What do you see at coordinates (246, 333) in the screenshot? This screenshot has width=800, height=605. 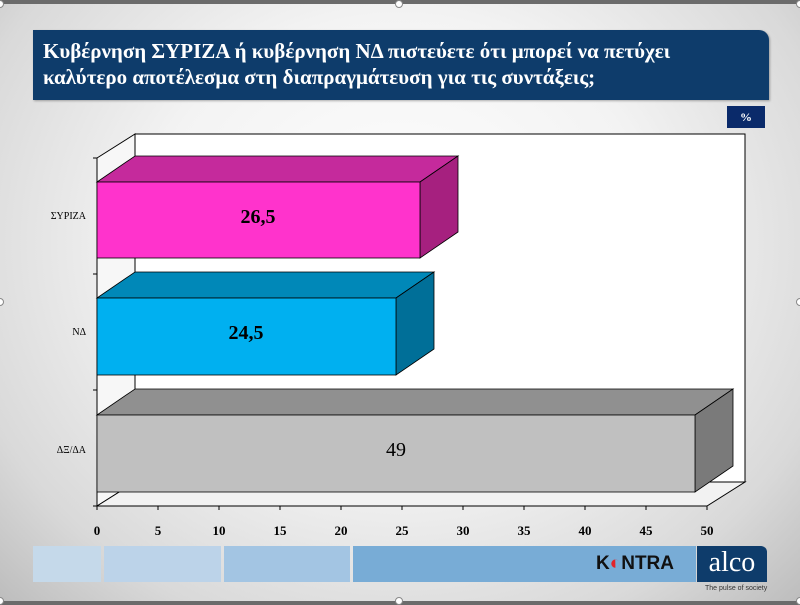 I see `value-label-nd: 24,5` at bounding box center [246, 333].